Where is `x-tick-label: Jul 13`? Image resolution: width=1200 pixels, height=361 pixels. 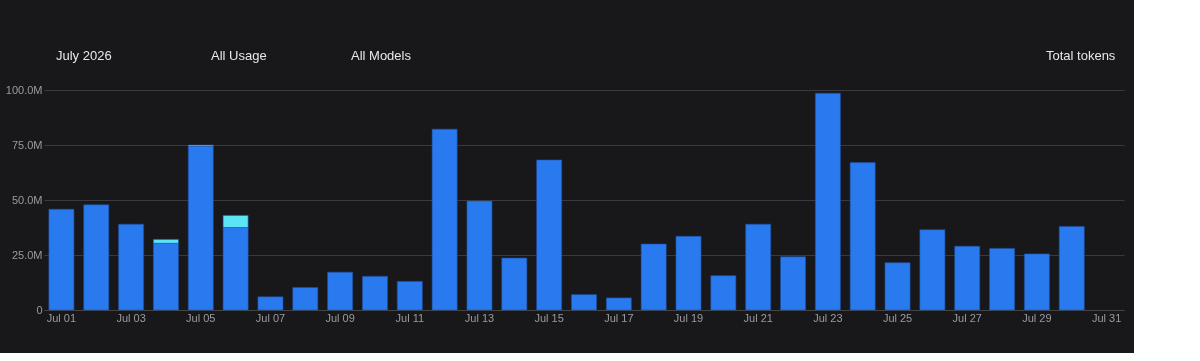
x-tick-label: Jul 13 is located at coordinates (479, 317).